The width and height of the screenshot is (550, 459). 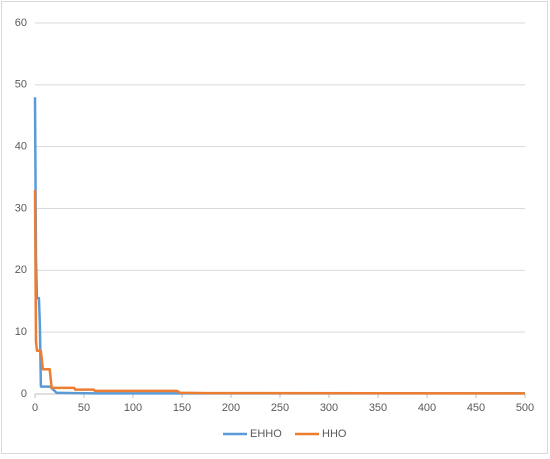 I want to click on y-tick-label: 60, so click(x=21, y=23).